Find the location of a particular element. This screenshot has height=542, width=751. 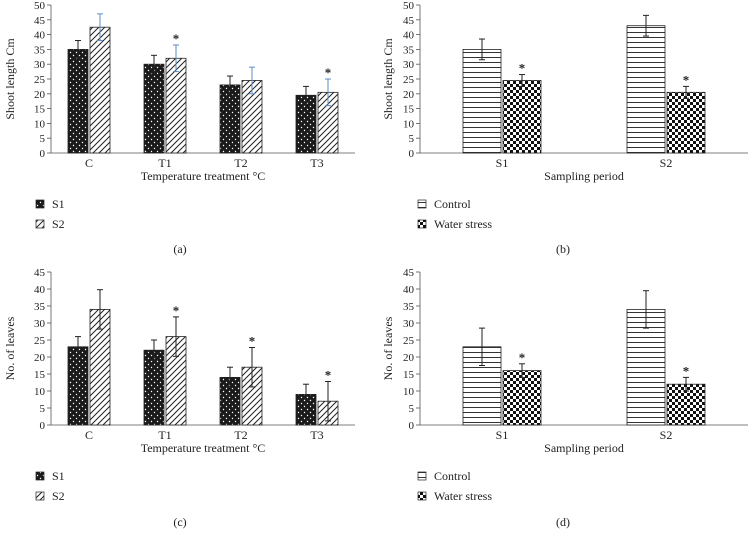

panel-label: (b) is located at coordinates (563, 249).